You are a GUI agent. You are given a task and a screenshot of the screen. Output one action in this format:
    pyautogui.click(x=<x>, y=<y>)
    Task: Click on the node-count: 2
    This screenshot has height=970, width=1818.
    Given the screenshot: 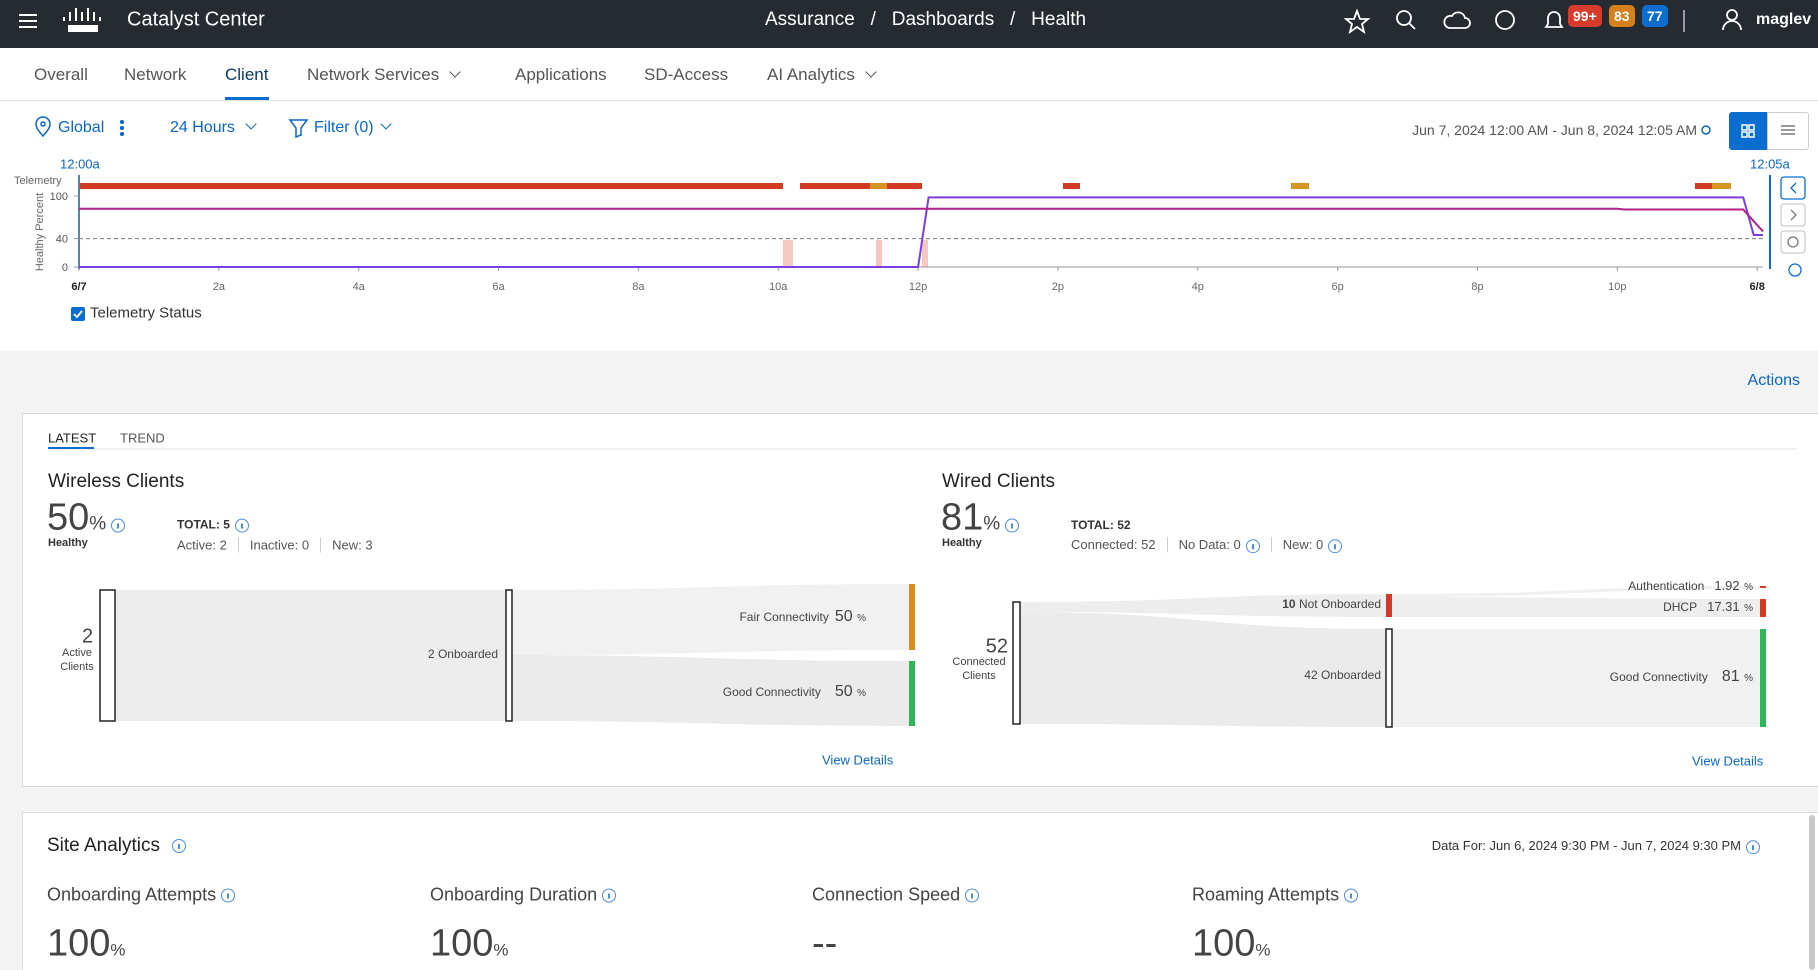 What is the action you would take?
    pyautogui.click(x=88, y=636)
    